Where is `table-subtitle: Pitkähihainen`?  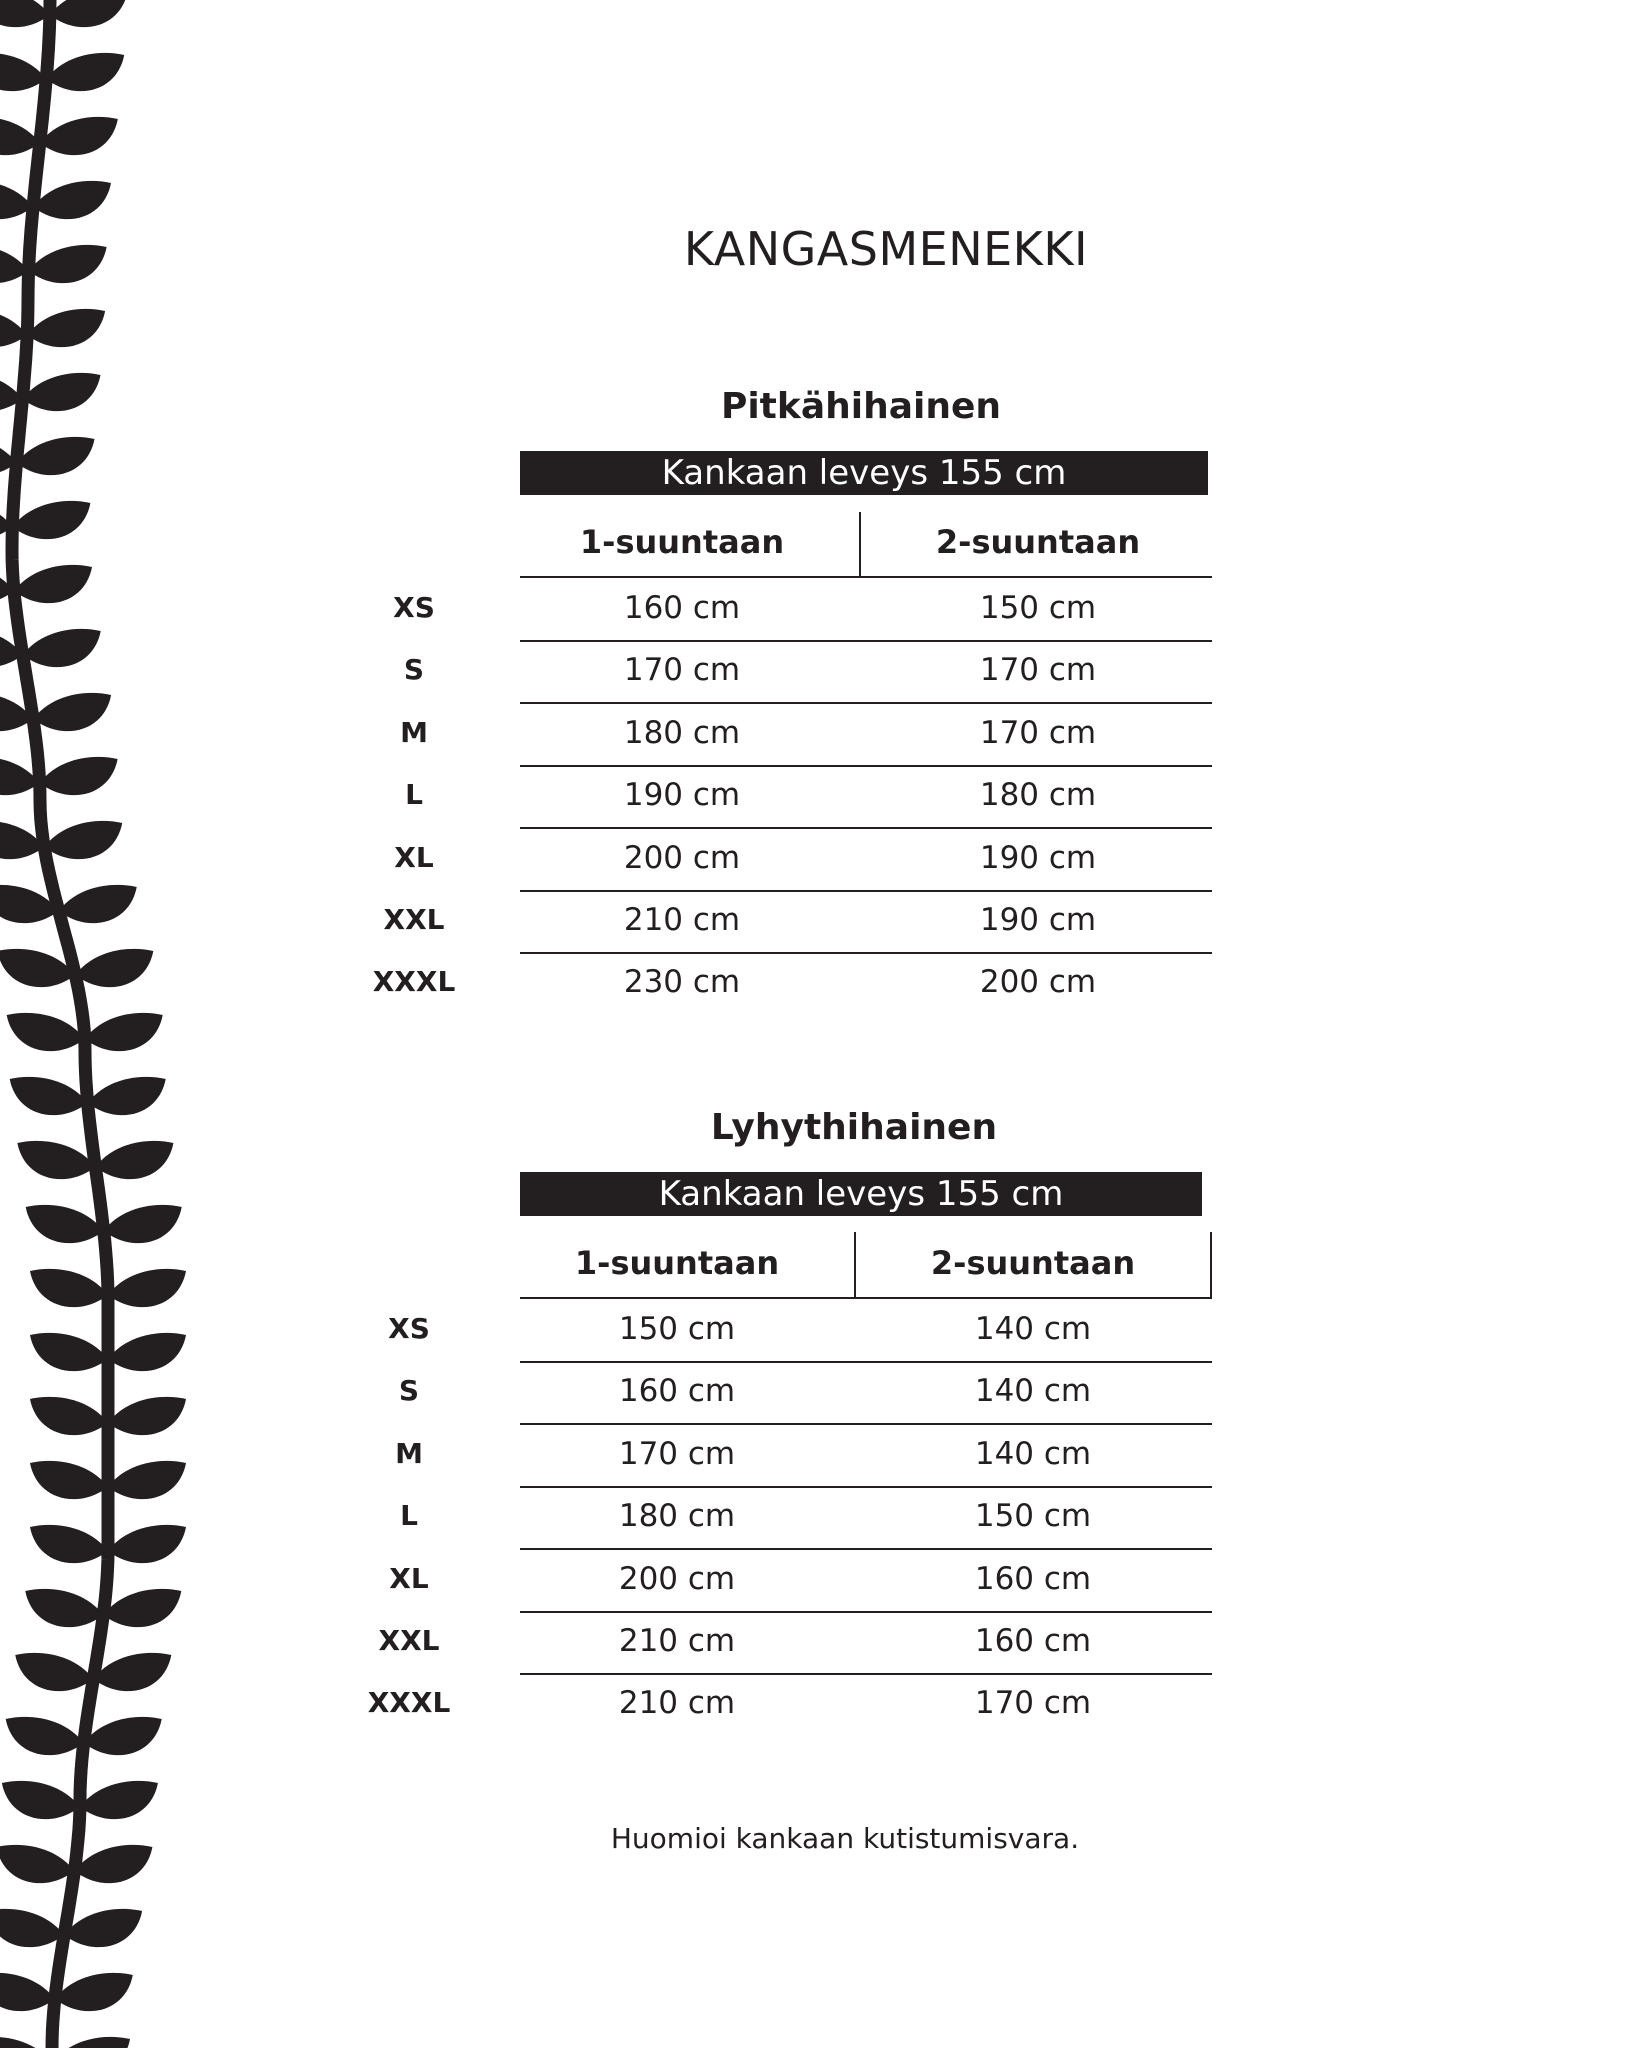 table-subtitle: Pitkähihainen is located at coordinates (861, 406).